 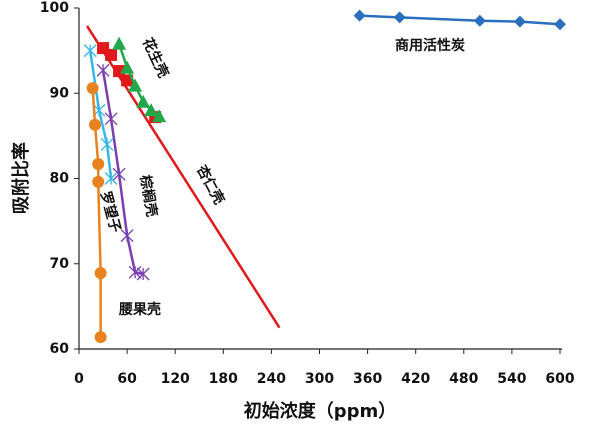 What do you see at coordinates (463, 379) in the screenshot?
I see `x-tick-label: 480` at bounding box center [463, 379].